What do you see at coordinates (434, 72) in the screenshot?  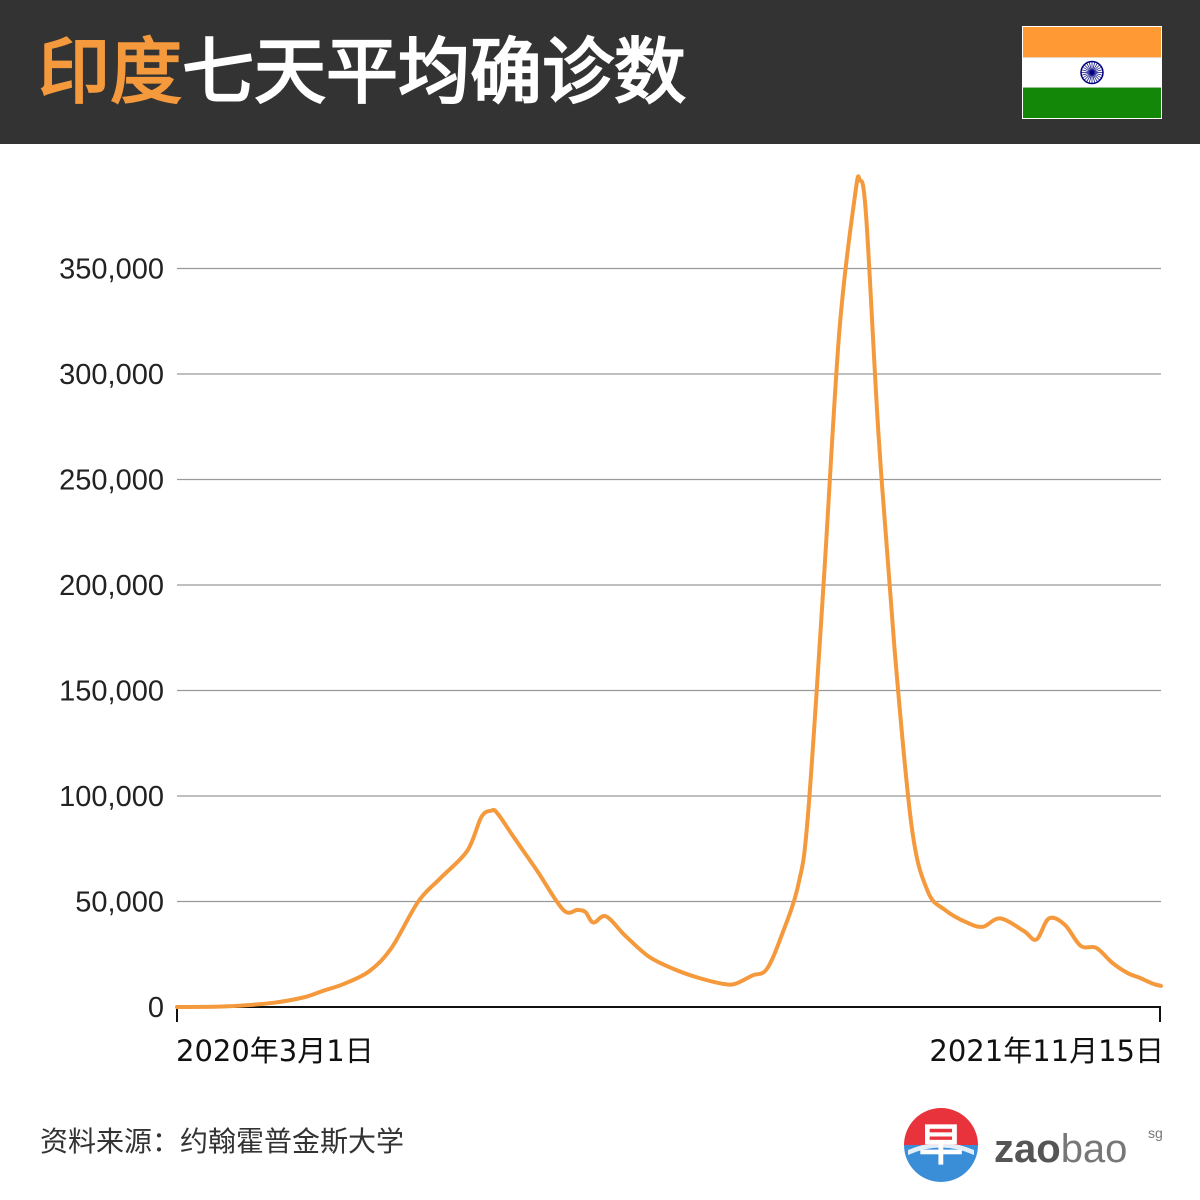 I see `title-rest: 七天平均确诊数` at bounding box center [434, 72].